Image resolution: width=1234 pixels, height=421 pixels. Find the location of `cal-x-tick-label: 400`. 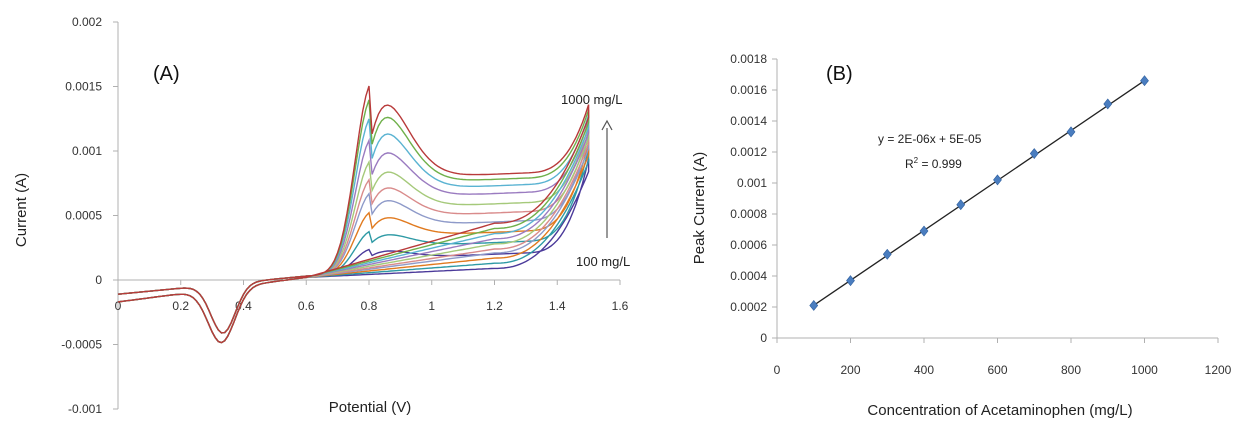

cal-x-tick-label: 400 is located at coordinates (924, 370).